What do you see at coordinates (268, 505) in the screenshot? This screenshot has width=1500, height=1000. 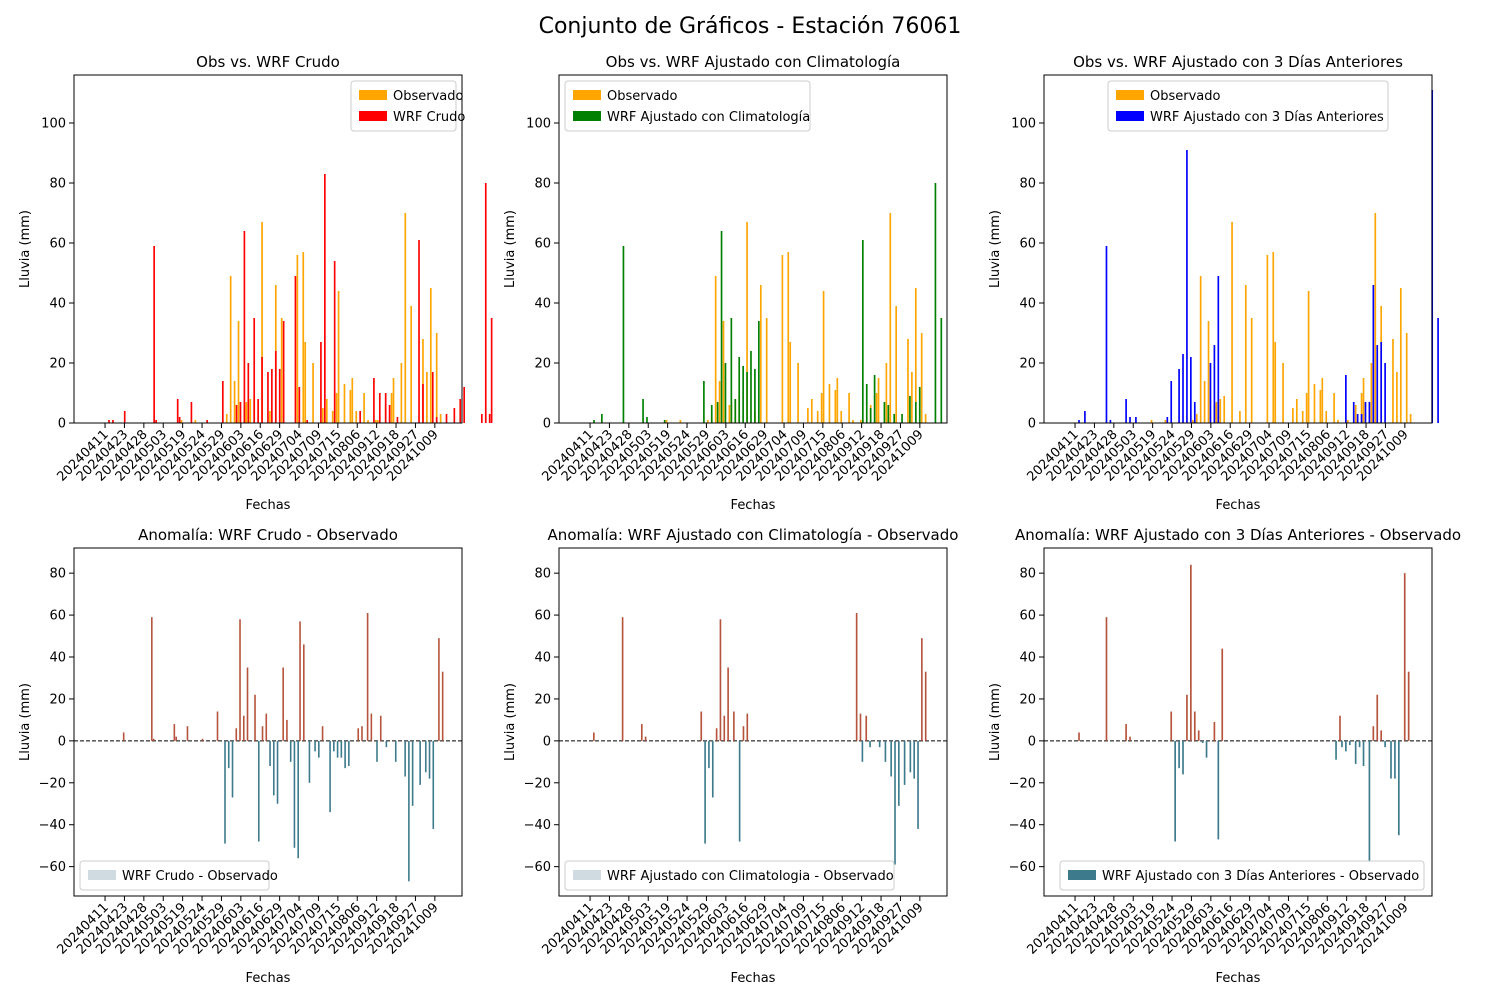 I see `x-axis-label: Fechas` at bounding box center [268, 505].